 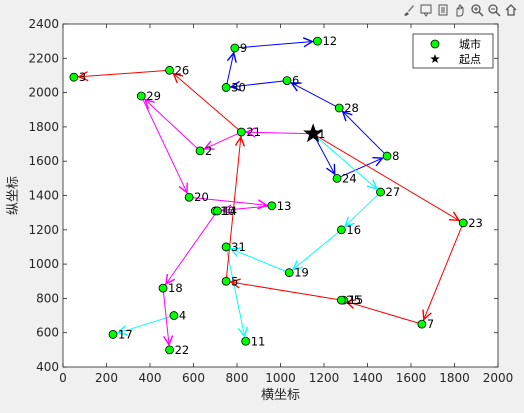 I want to click on city-label: 14, so click(x=229, y=211).